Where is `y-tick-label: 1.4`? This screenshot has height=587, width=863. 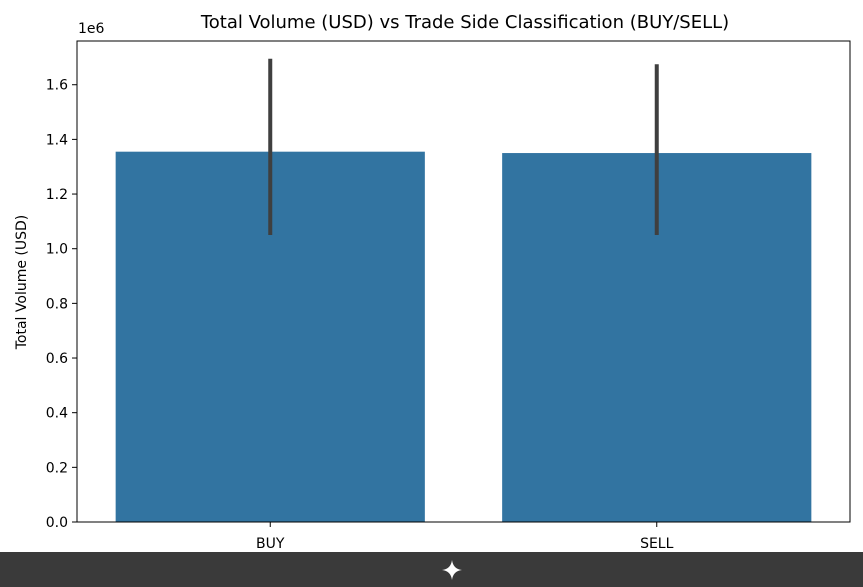 y-tick-label: 1.4 is located at coordinates (57, 140).